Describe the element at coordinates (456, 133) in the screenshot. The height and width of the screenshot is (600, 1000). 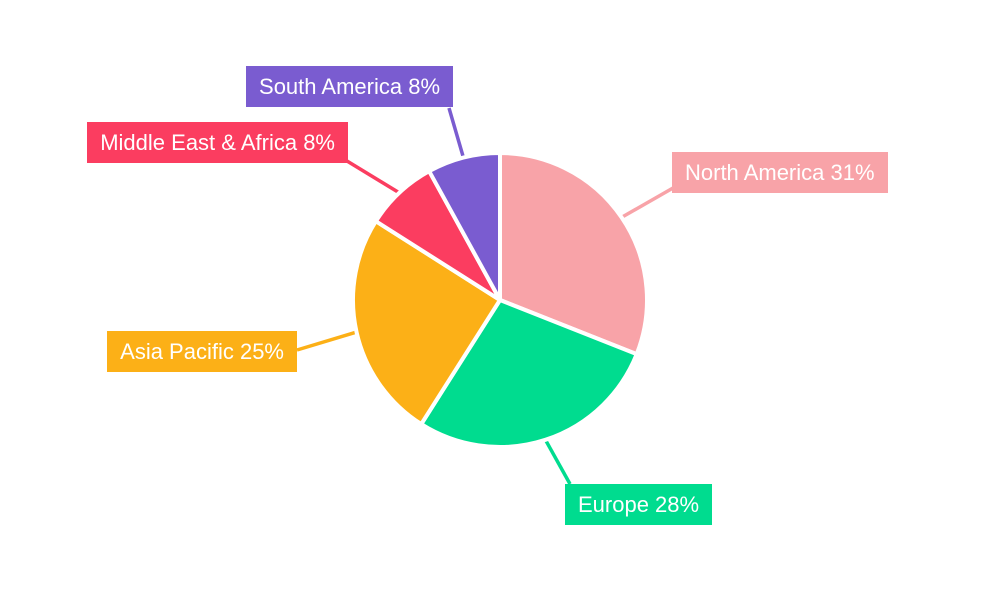
I see `leader-line-south-america` at that location.